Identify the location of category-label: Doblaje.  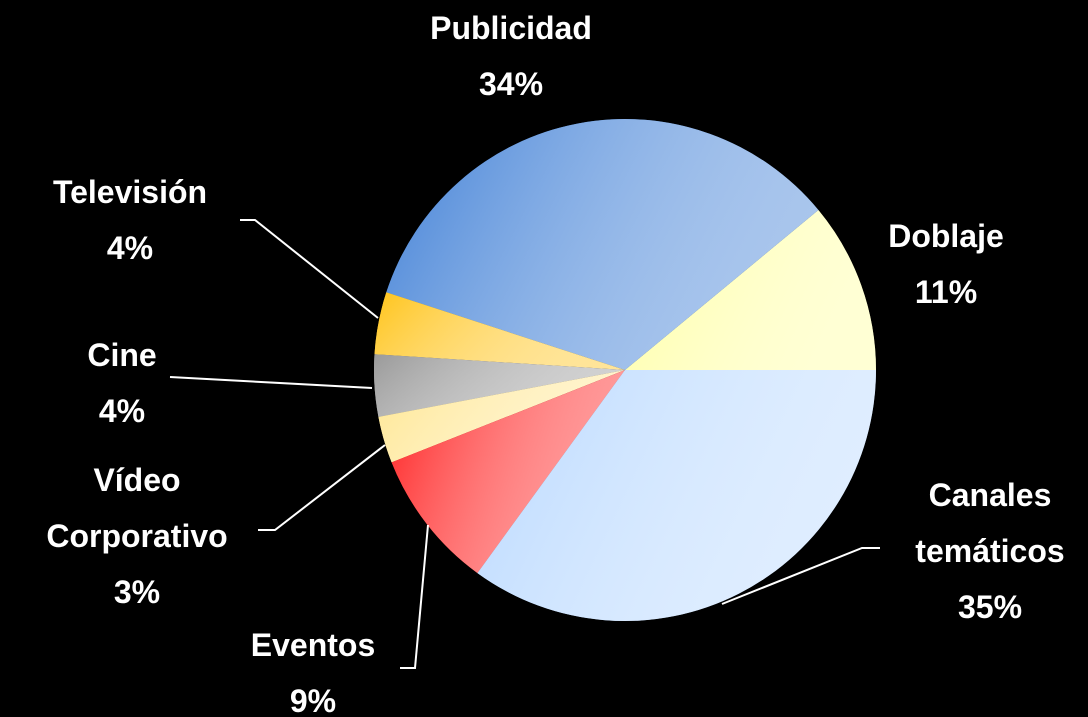
(946, 236).